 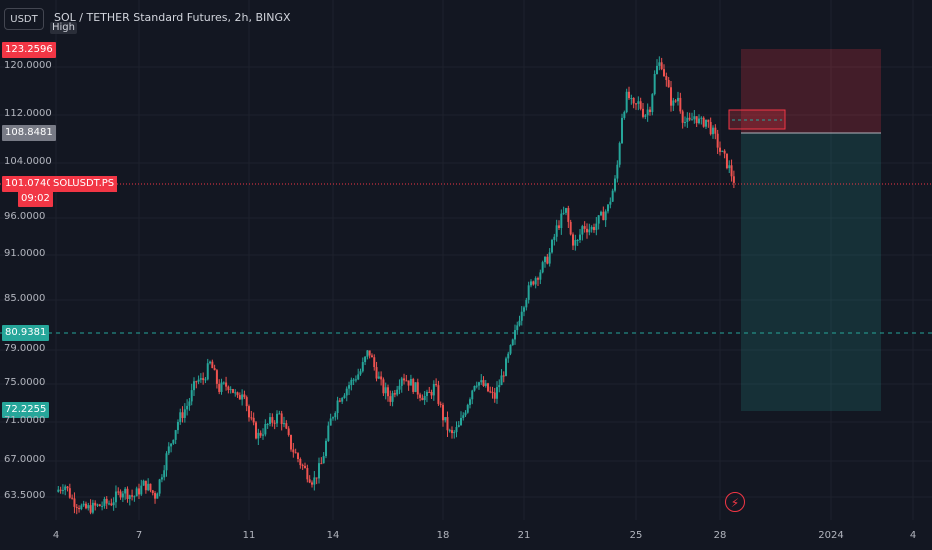 What do you see at coordinates (811, 272) in the screenshot?
I see `take-profit-zone` at bounding box center [811, 272].